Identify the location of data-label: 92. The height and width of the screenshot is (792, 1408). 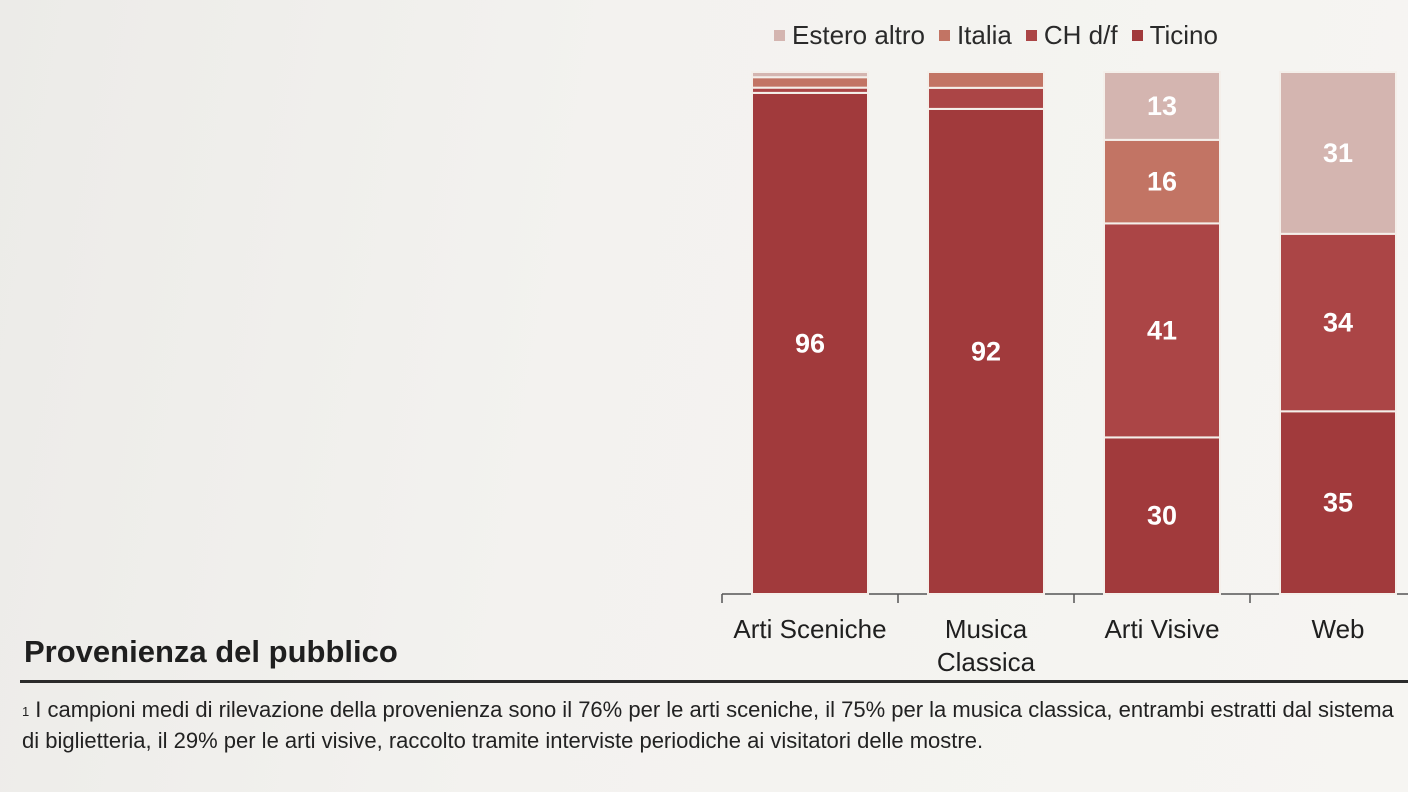
(986, 351).